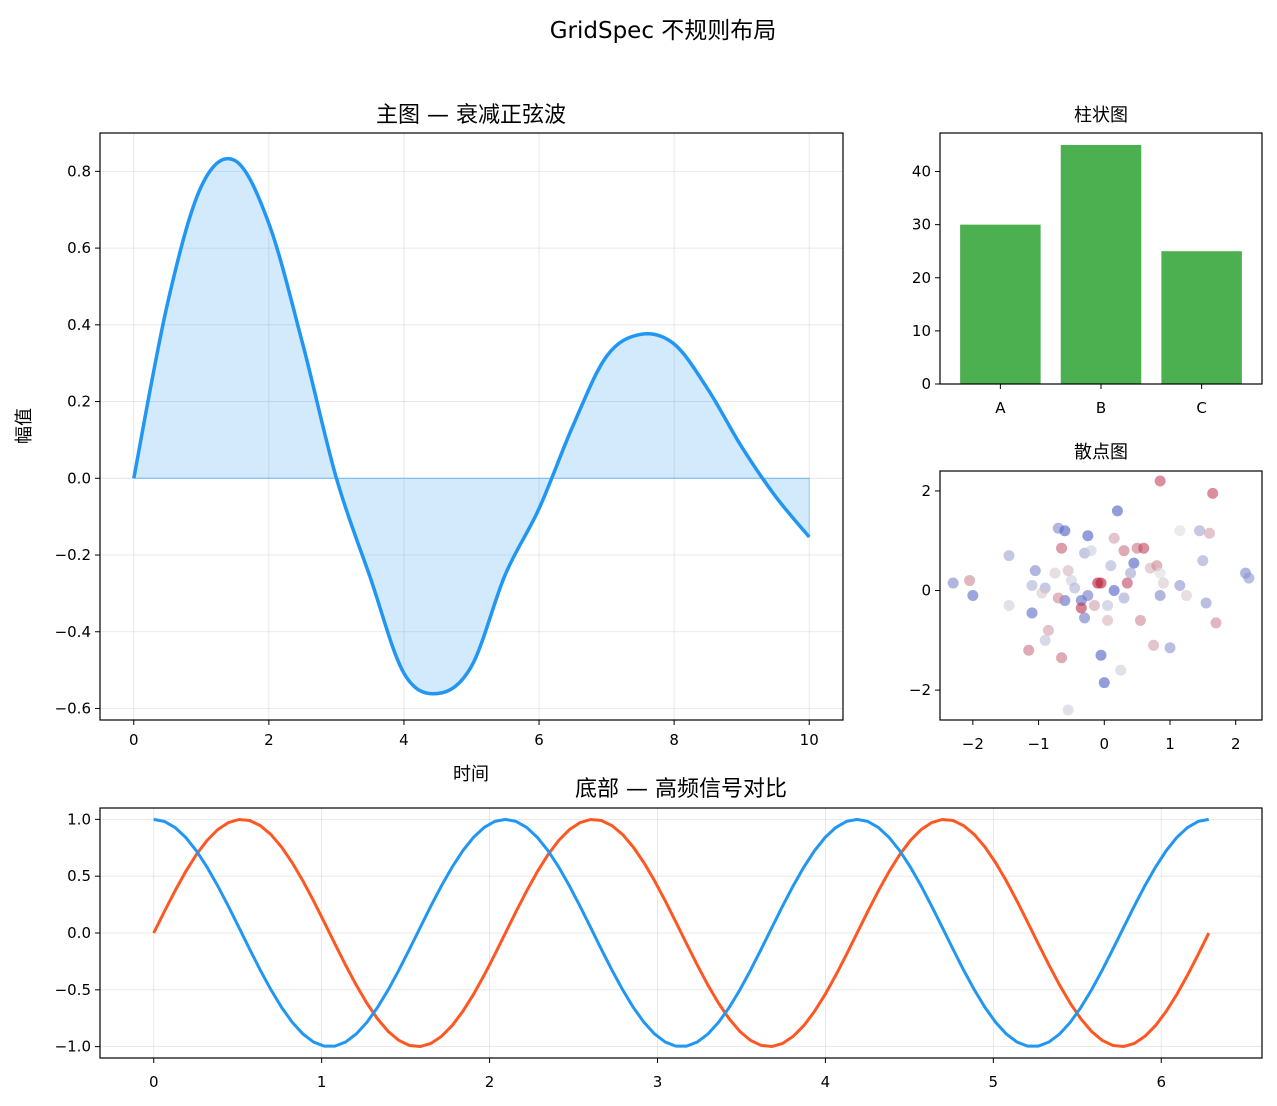 The height and width of the screenshot is (1106, 1277). I want to click on bottom-title: 底部 — 高频信号对比, so click(681, 789).